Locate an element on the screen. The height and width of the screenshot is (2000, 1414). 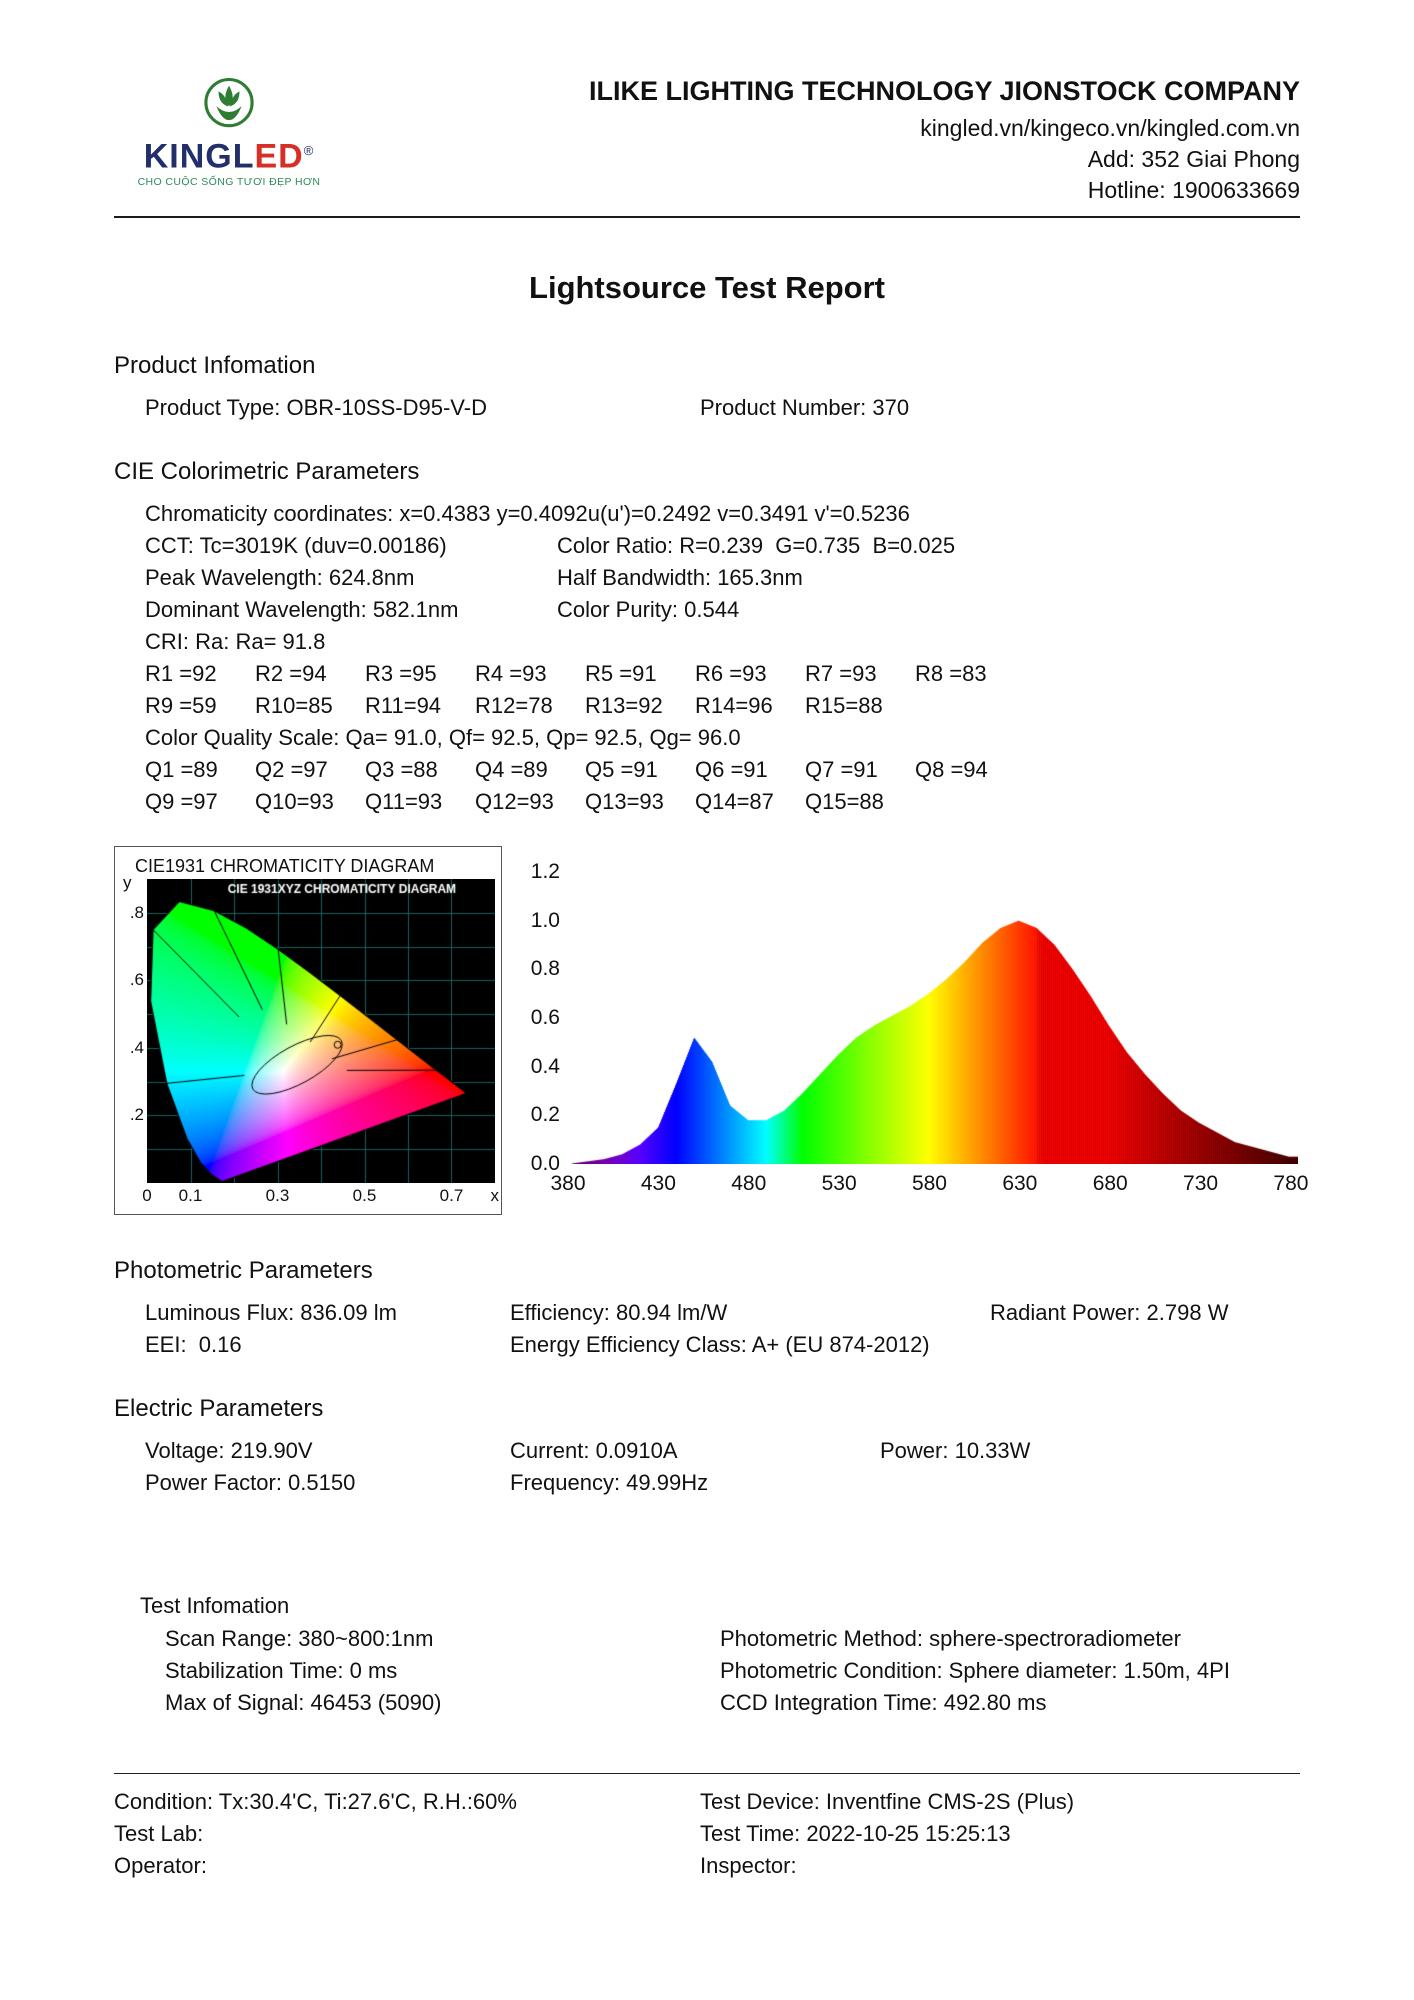
q-value: Q12=93 is located at coordinates (514, 801).